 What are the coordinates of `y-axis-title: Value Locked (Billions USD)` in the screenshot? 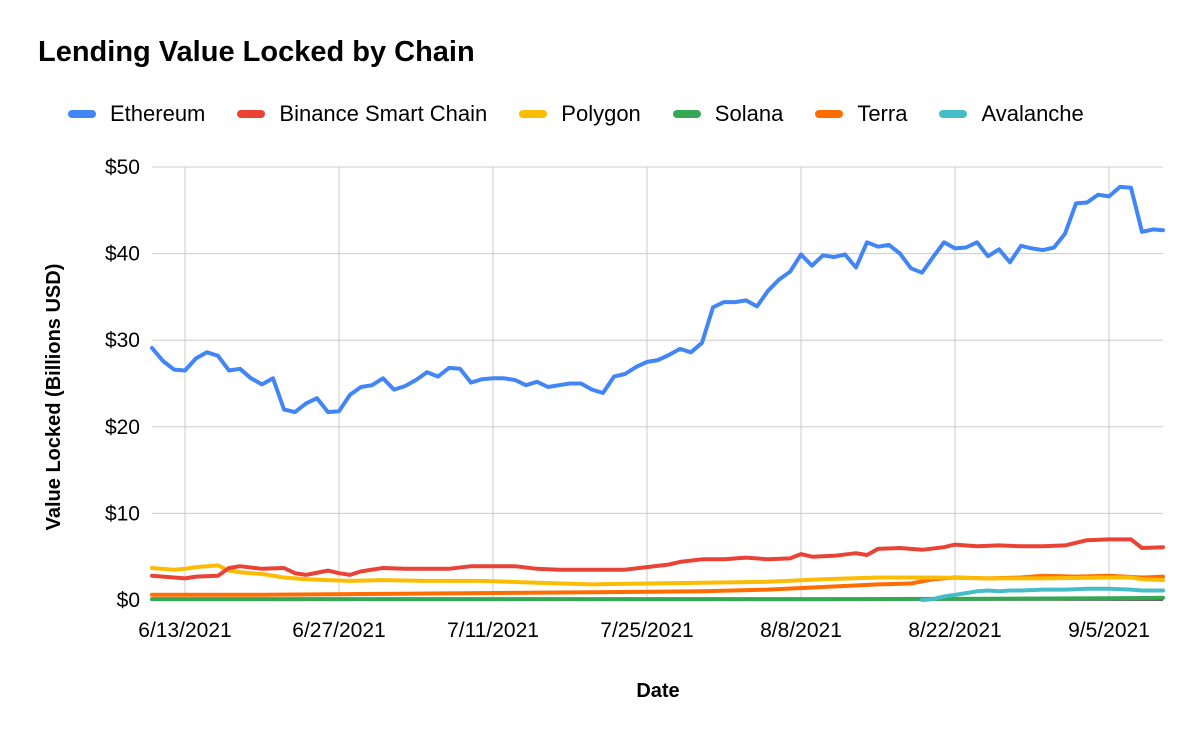 It's located at (54, 397).